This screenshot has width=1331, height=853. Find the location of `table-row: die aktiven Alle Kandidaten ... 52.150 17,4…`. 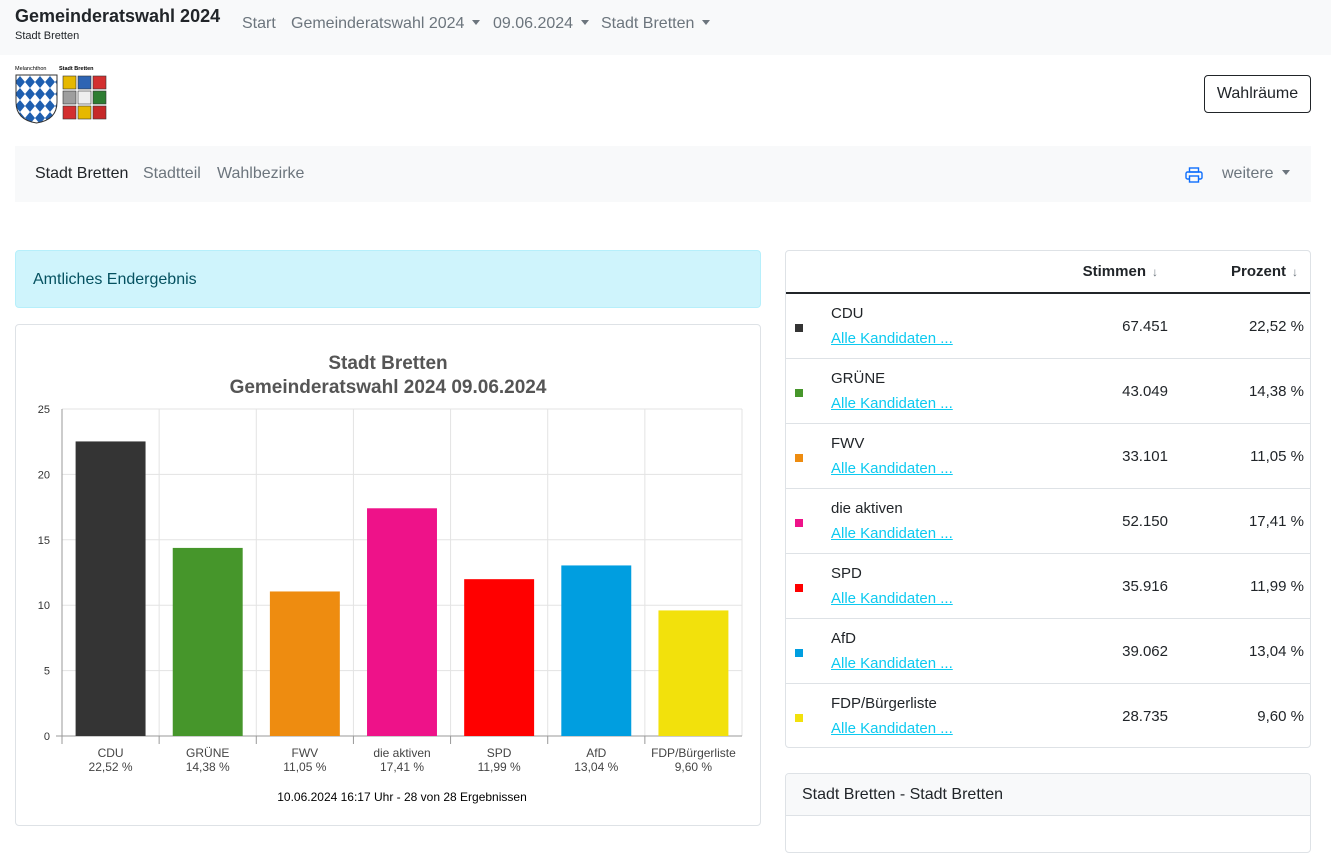

table-row: die aktiven Alle Kandidaten ... 52.150 17,4… is located at coordinates (1048, 521).